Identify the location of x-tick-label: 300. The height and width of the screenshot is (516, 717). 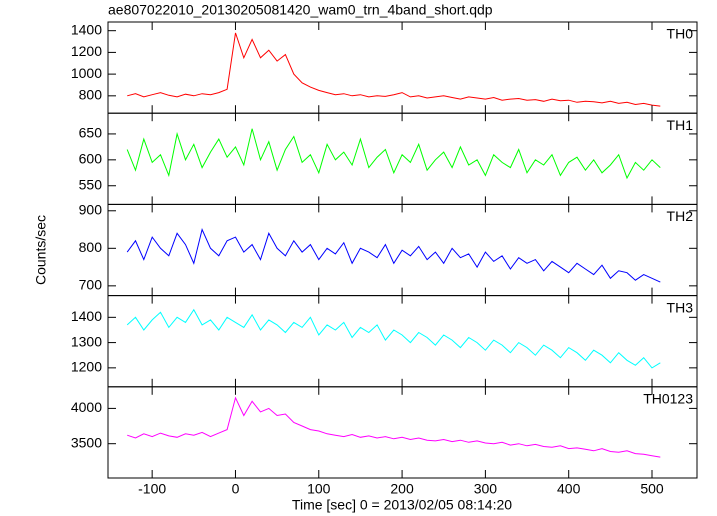
(486, 489).